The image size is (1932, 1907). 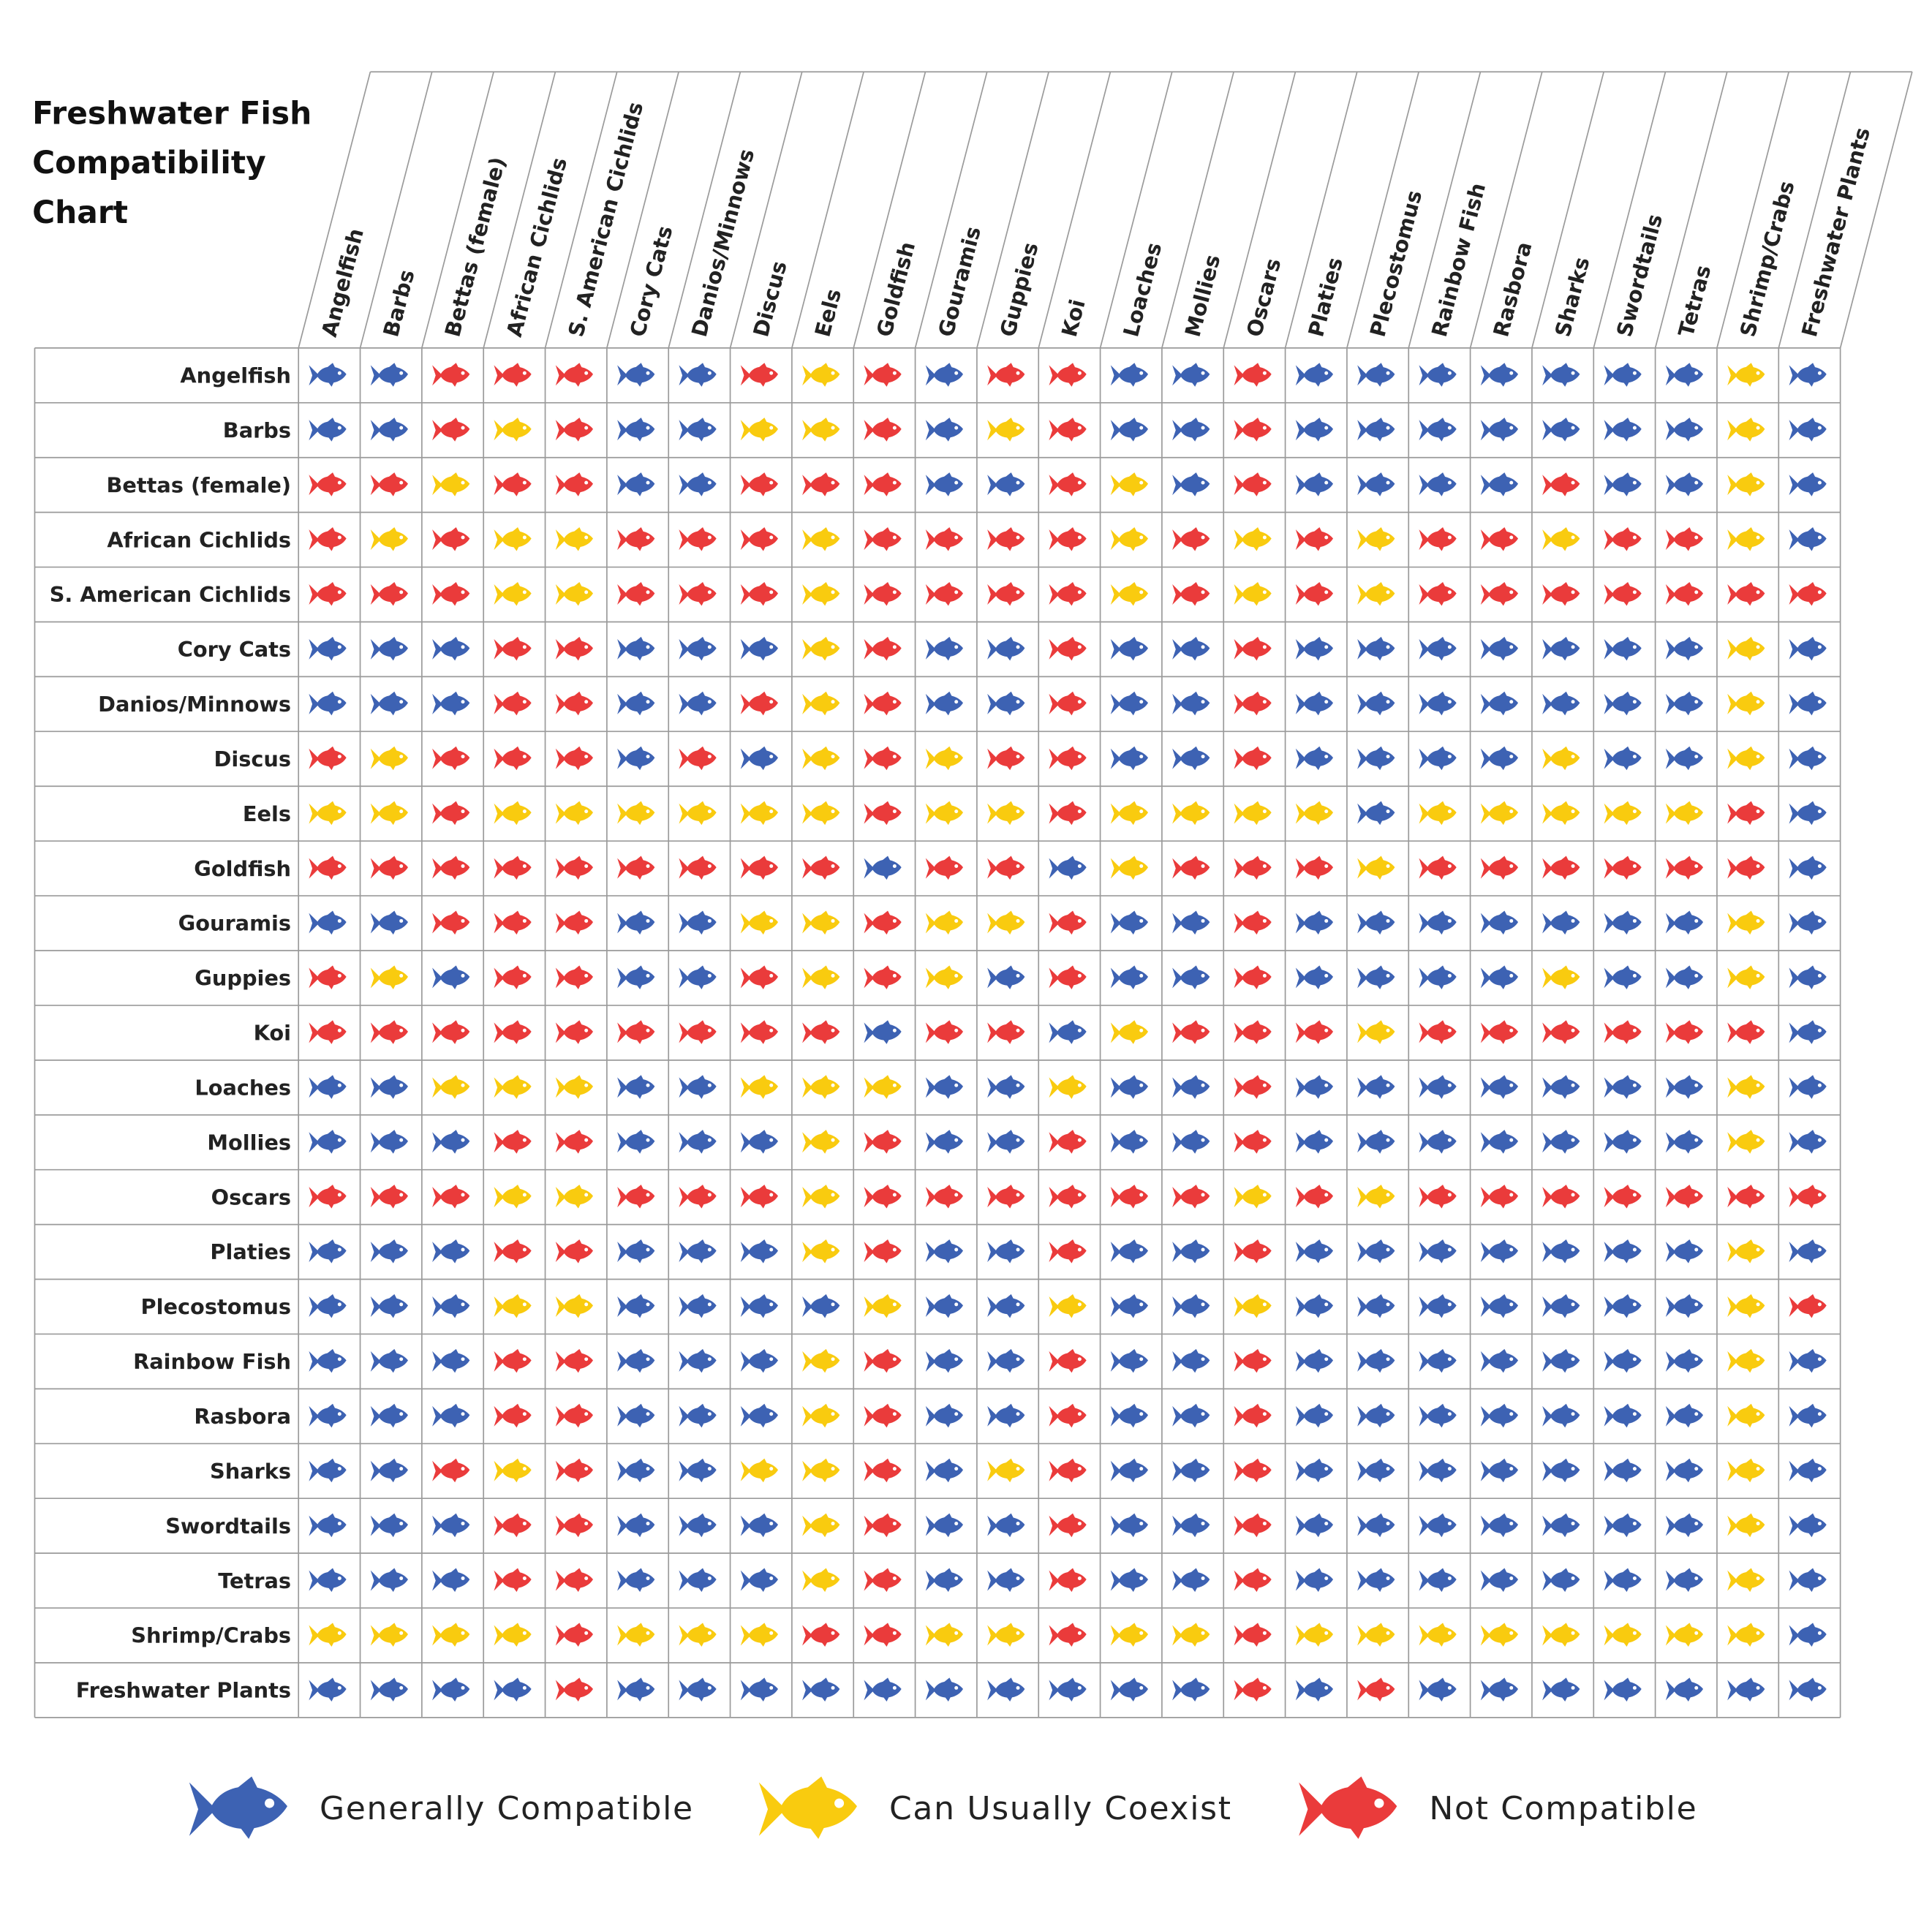 I want to click on row-label: Oscars, so click(x=251, y=1197).